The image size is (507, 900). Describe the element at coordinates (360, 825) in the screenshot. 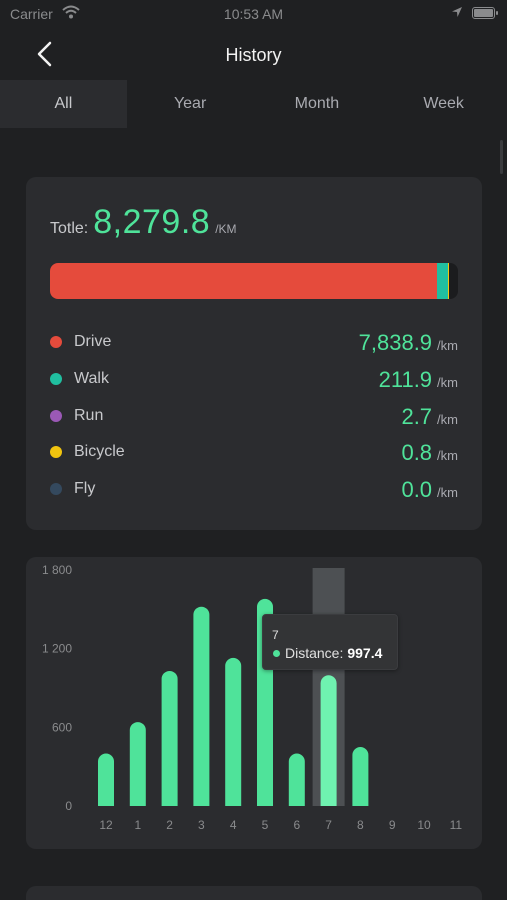

I see `x-tick-label: 8` at that location.